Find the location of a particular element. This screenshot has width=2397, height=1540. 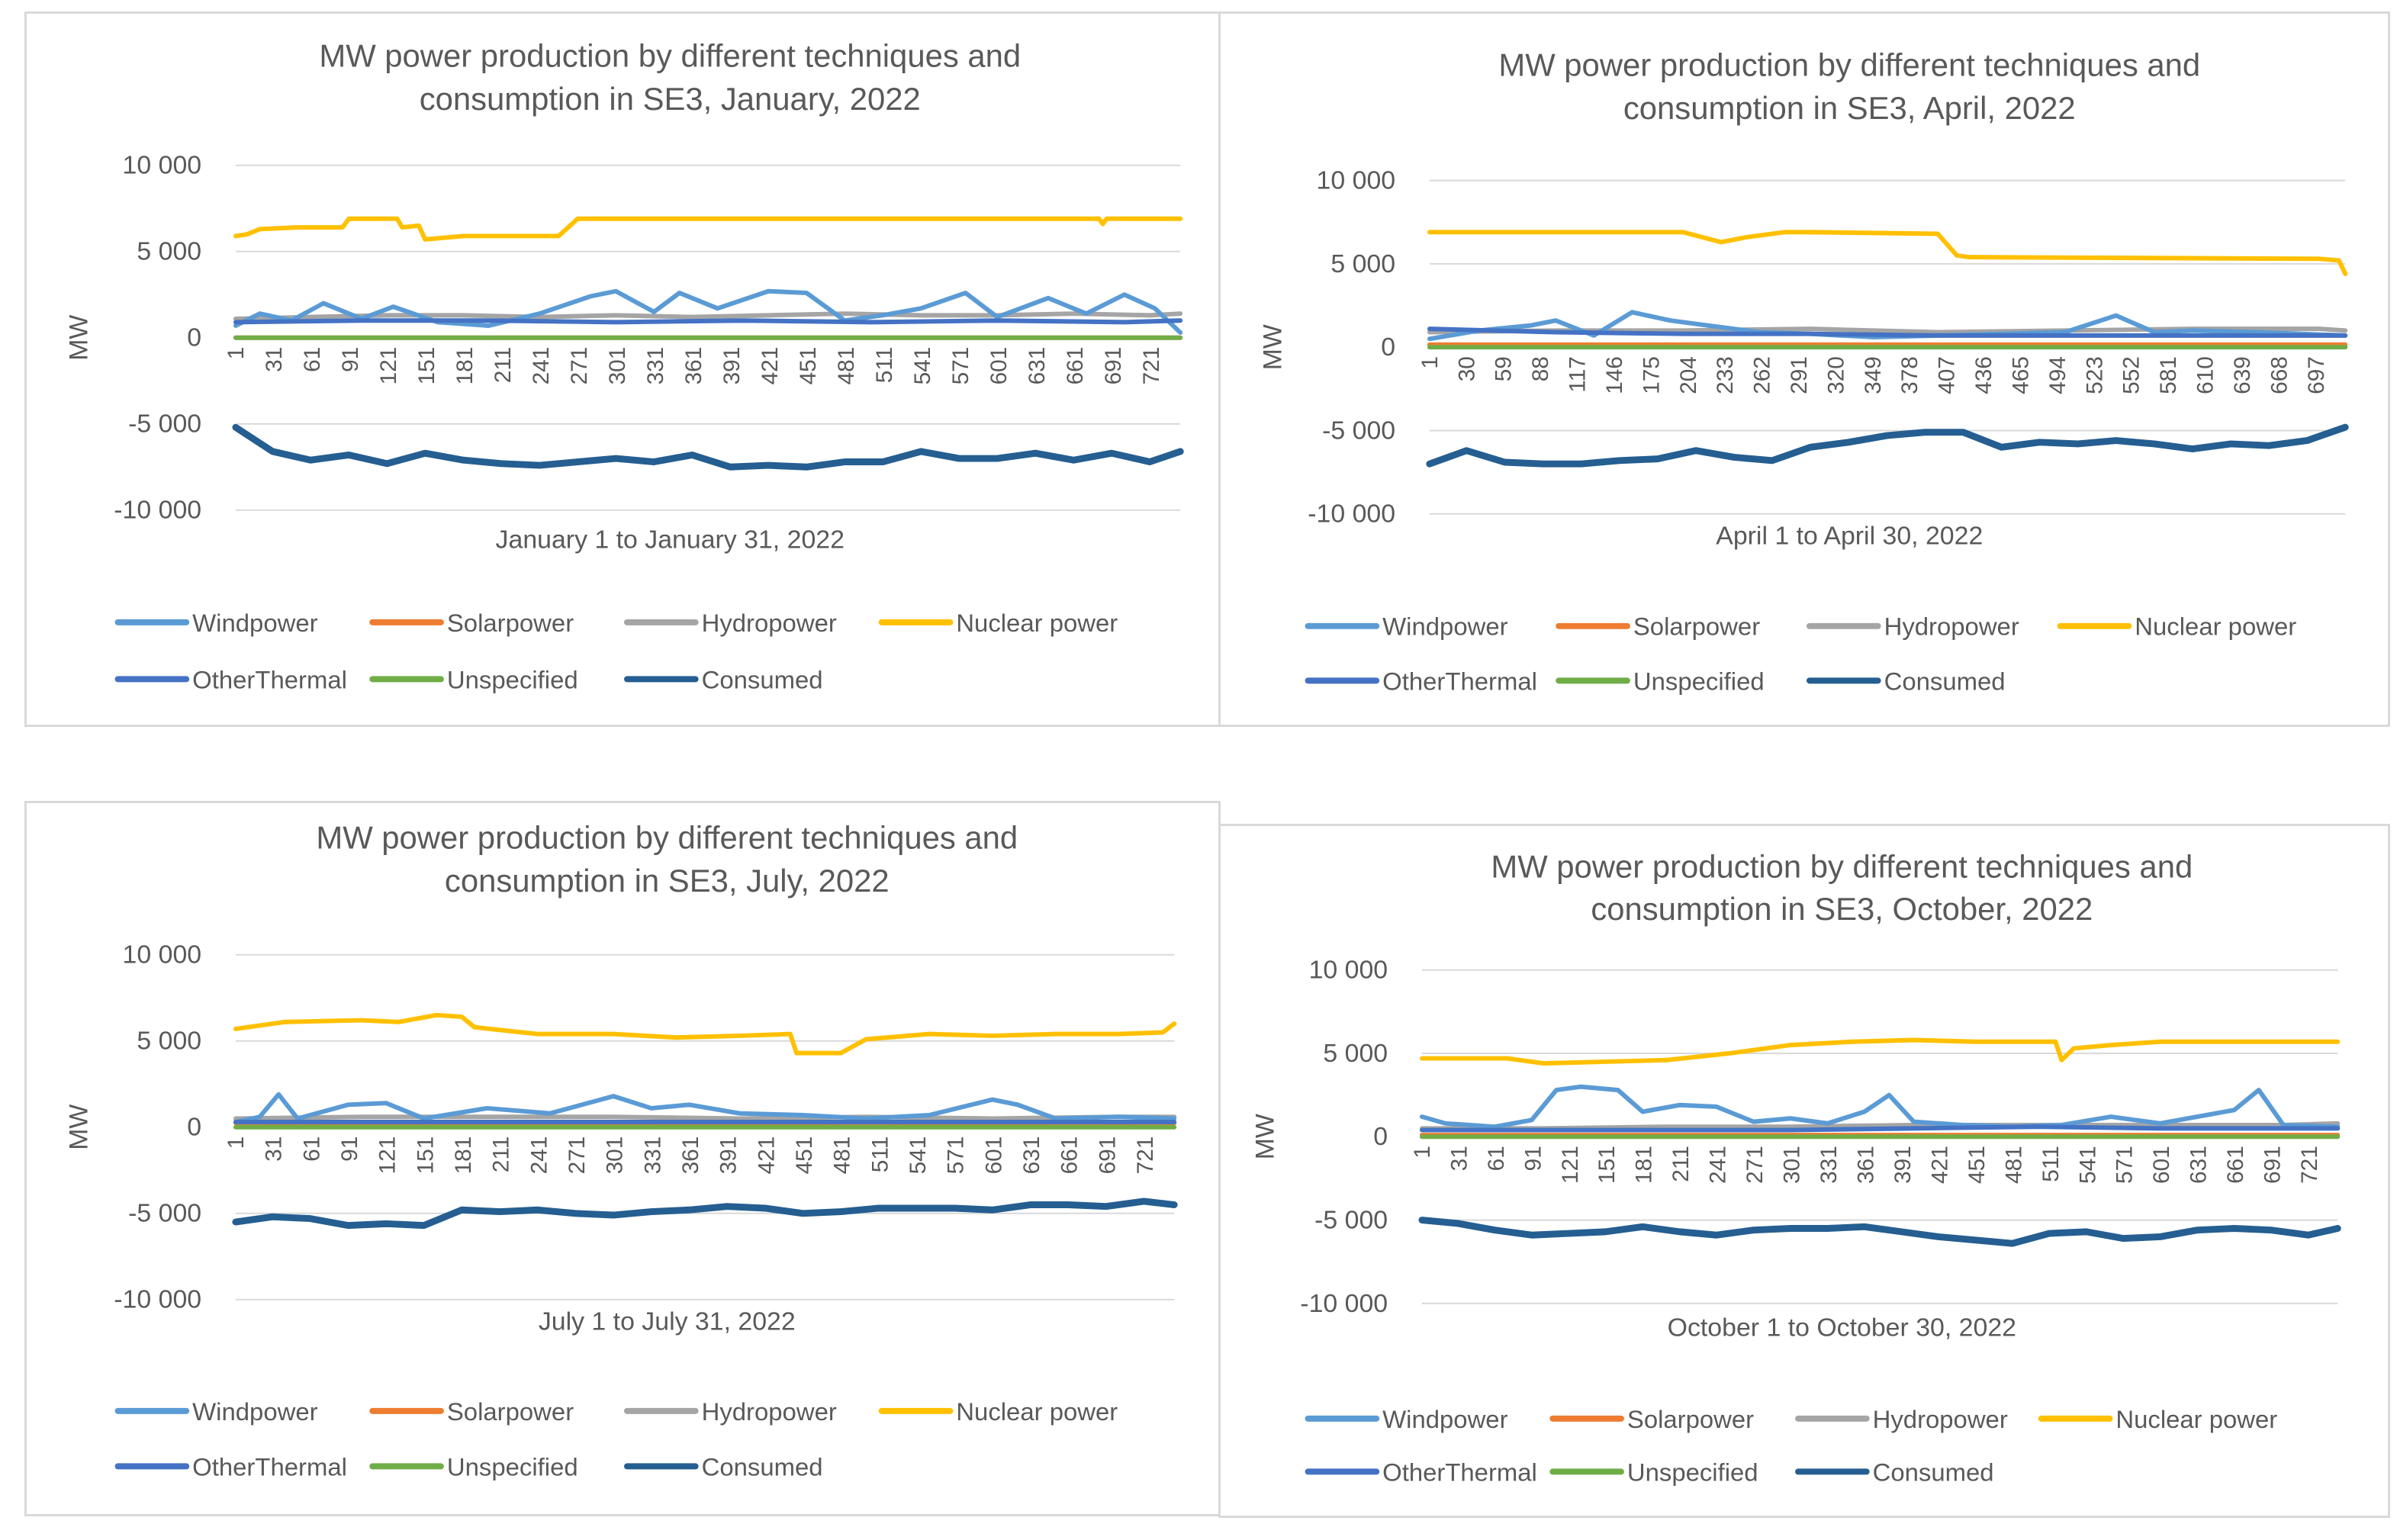

x-tick-label: 271 is located at coordinates (577, 1156).